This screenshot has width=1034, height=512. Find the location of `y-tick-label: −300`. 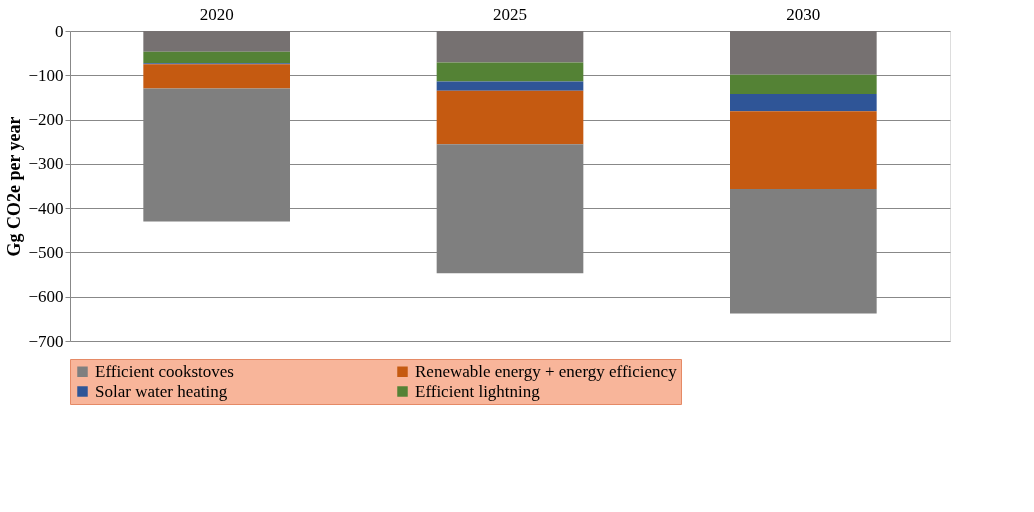

y-tick-label: −300 is located at coordinates (46, 164).